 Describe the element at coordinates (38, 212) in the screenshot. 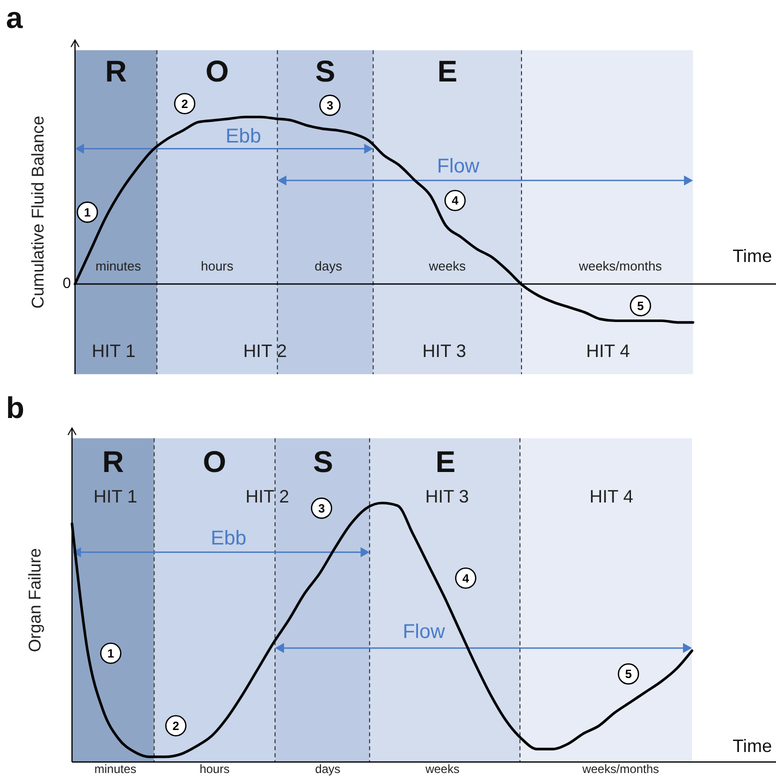

I see `y-axis-title: Cumulative Fluid Balance` at that location.